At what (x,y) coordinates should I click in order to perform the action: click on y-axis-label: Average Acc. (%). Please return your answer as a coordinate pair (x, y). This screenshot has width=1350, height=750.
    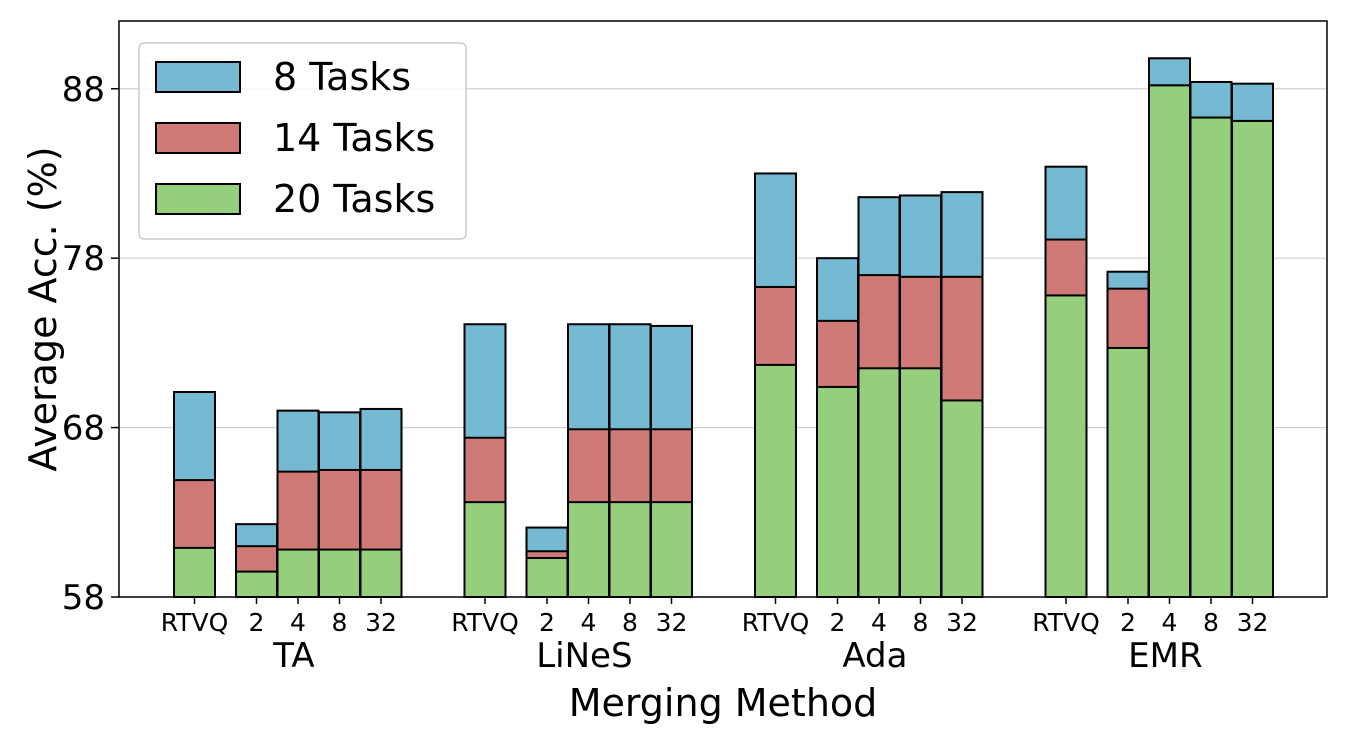
    Looking at the image, I should click on (43, 308).